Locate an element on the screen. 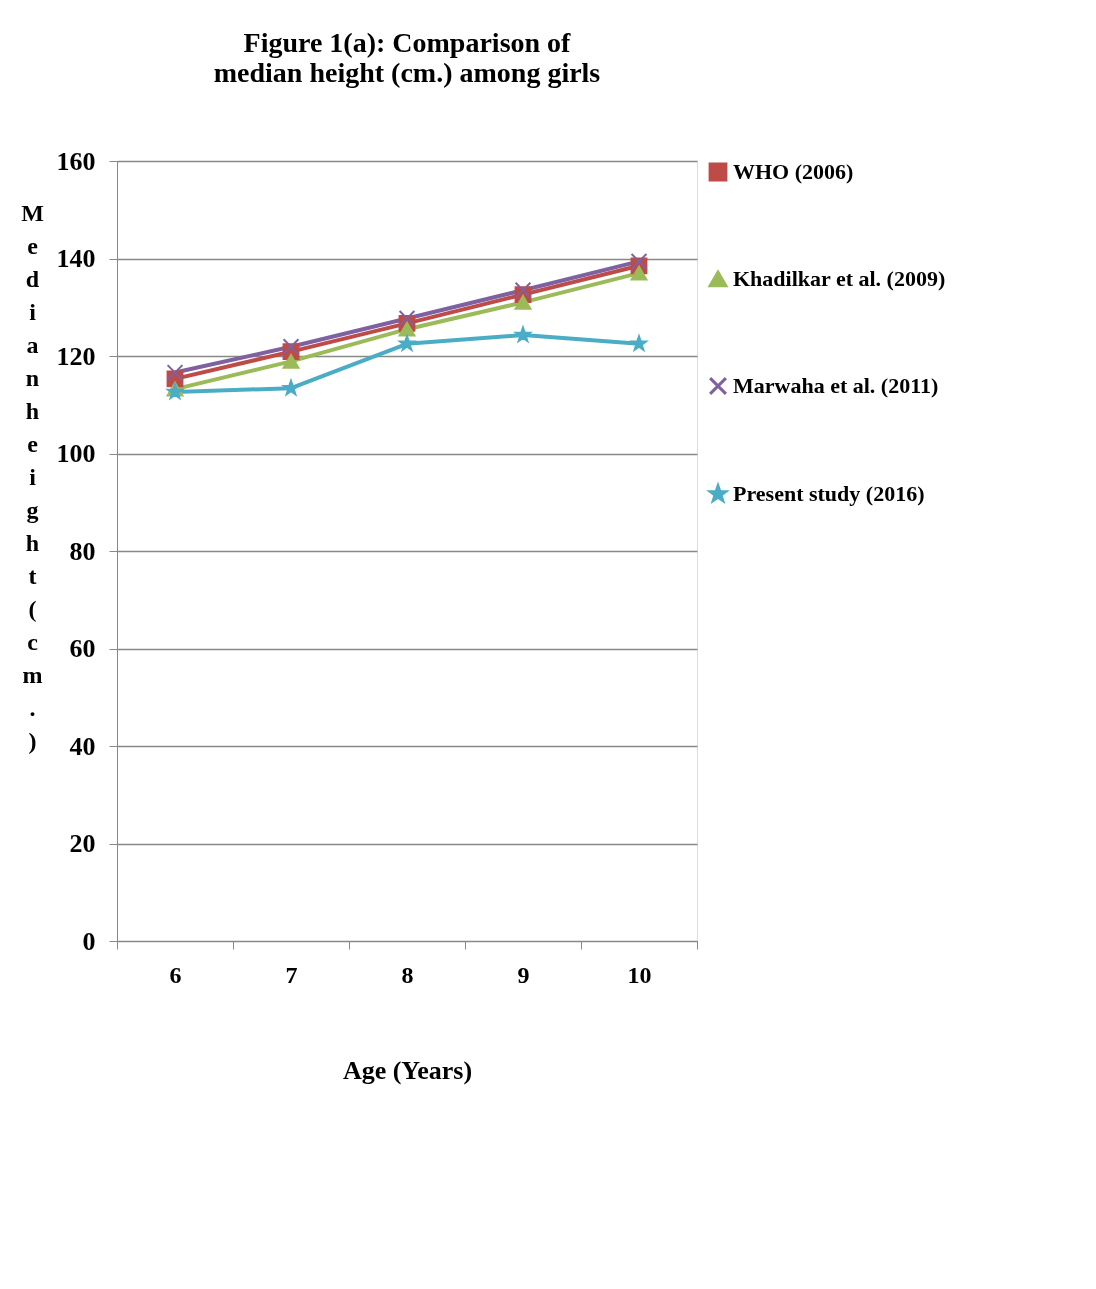 The width and height of the screenshot is (1096, 1289). legend-label: Khadilkar et al. (2009) is located at coordinates (839, 278).